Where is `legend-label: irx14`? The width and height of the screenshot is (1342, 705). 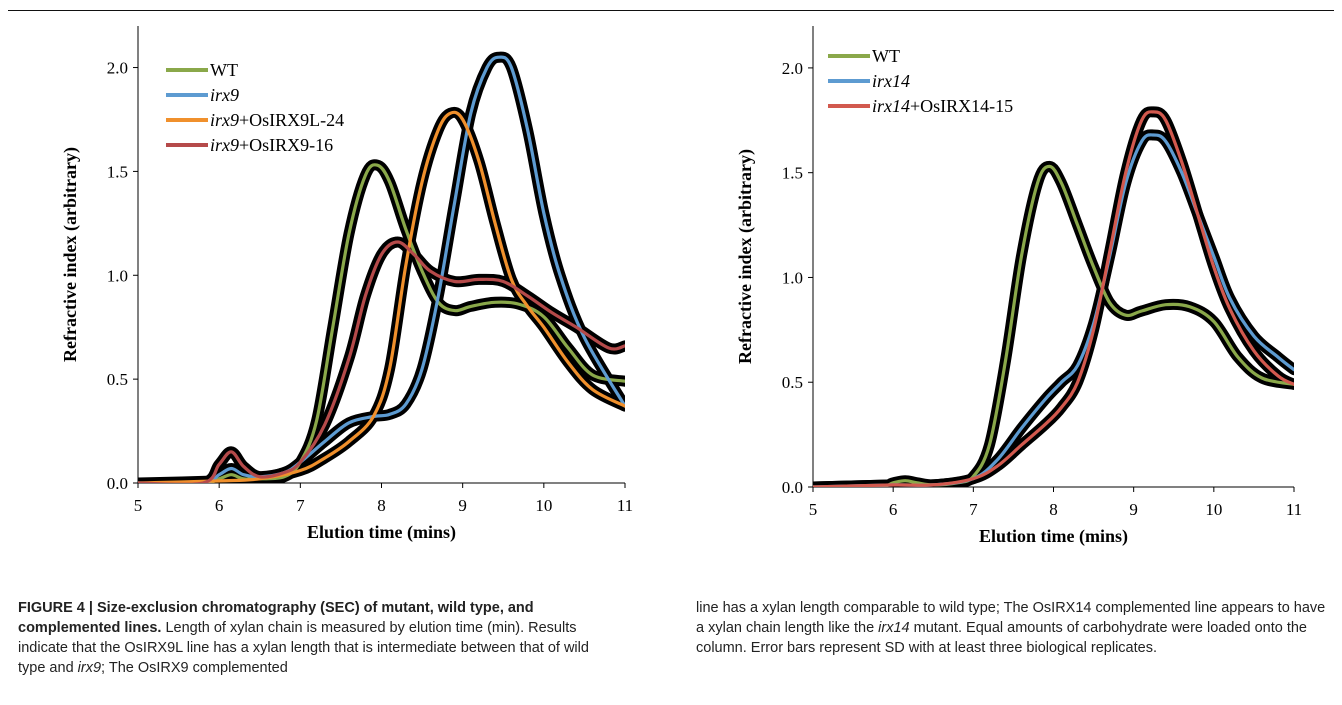 legend-label: irx14 is located at coordinates (891, 81).